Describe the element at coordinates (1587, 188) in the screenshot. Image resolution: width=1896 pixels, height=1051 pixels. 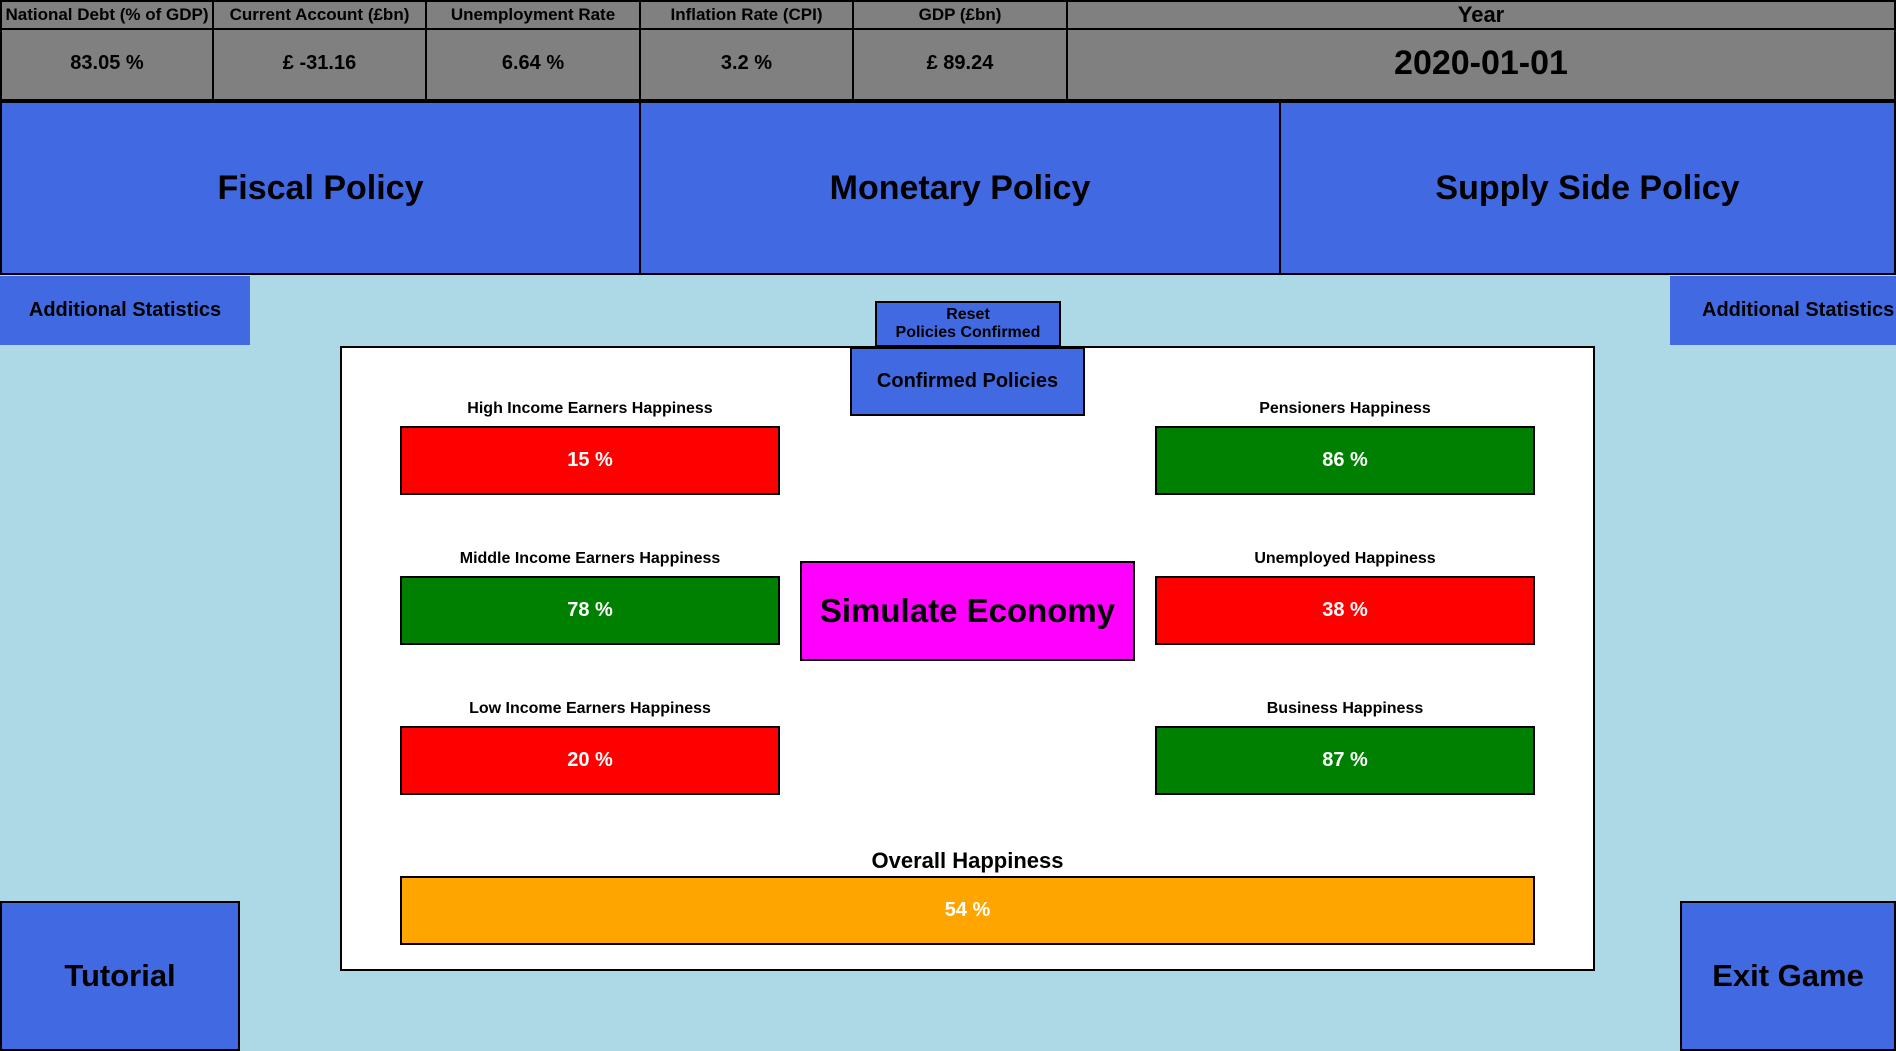
I see `supply-side-policy-button: Supply Side Policy` at that location.